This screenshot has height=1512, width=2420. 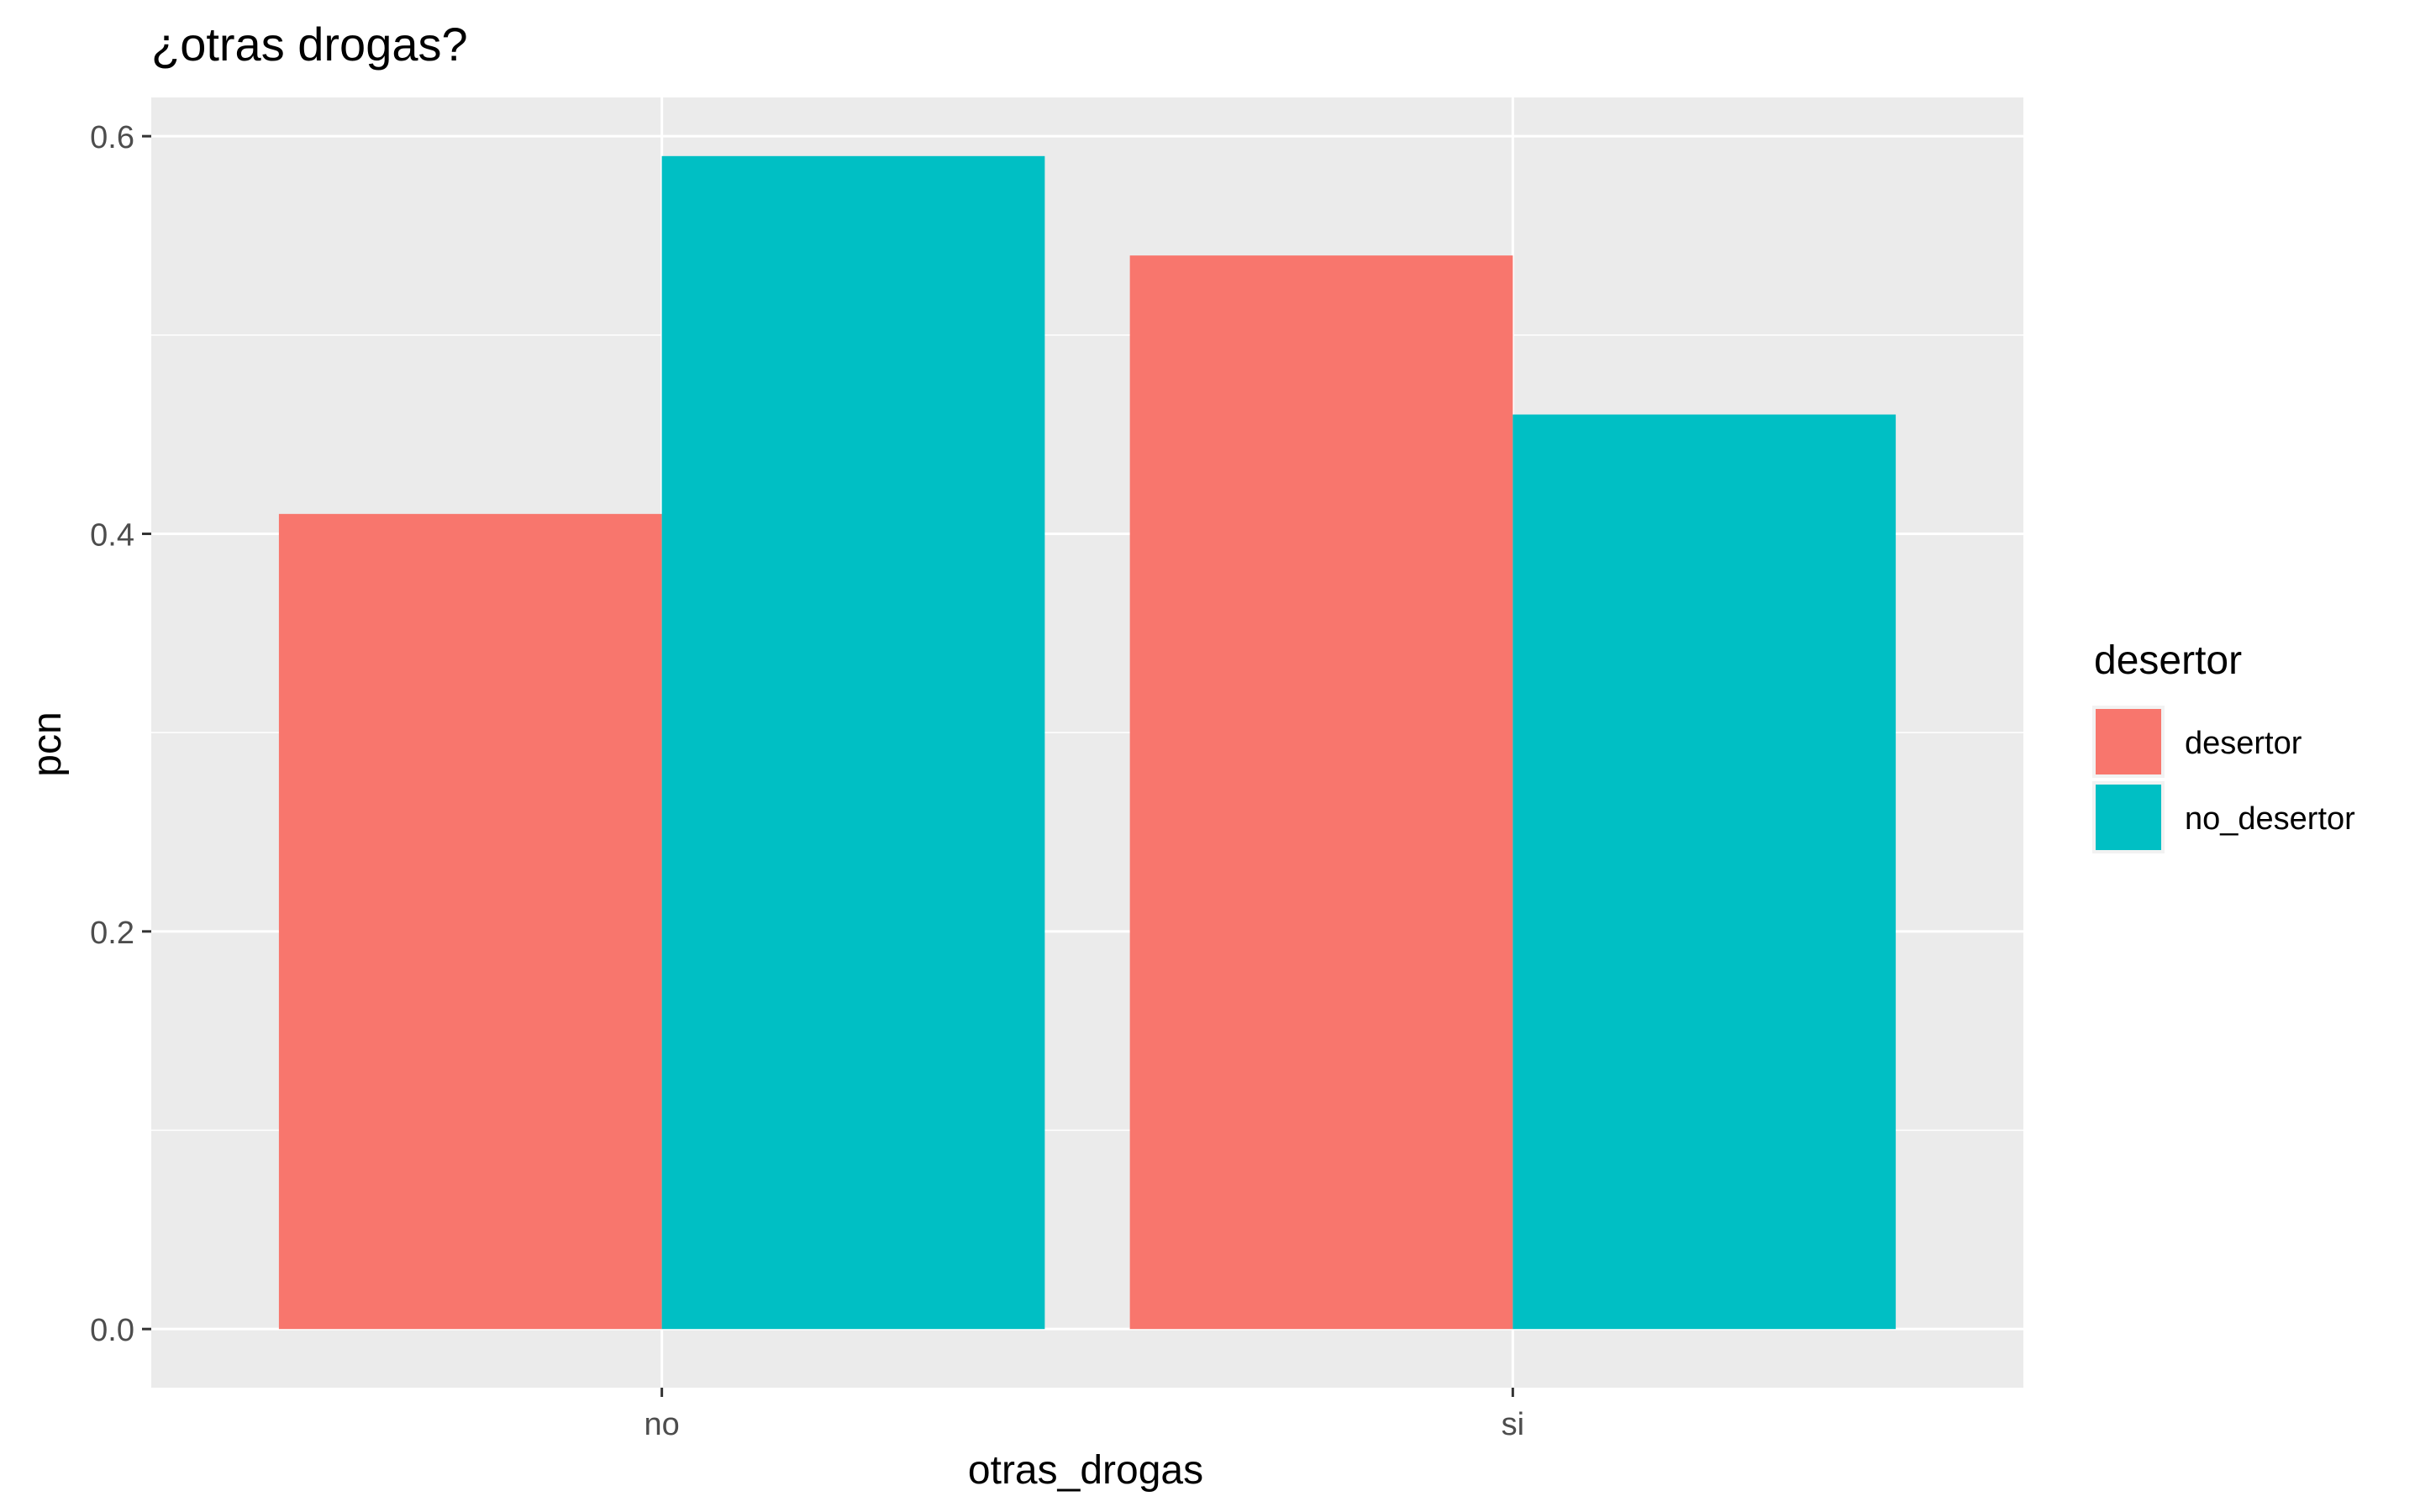 I want to click on bar-no_desertor-no, so click(x=853, y=742).